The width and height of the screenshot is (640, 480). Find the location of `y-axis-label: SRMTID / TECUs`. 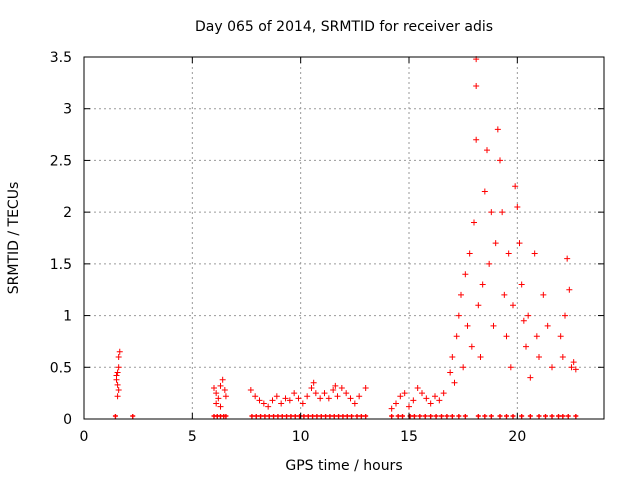

y-axis-label: SRMTID / TECUs is located at coordinates (14, 238).